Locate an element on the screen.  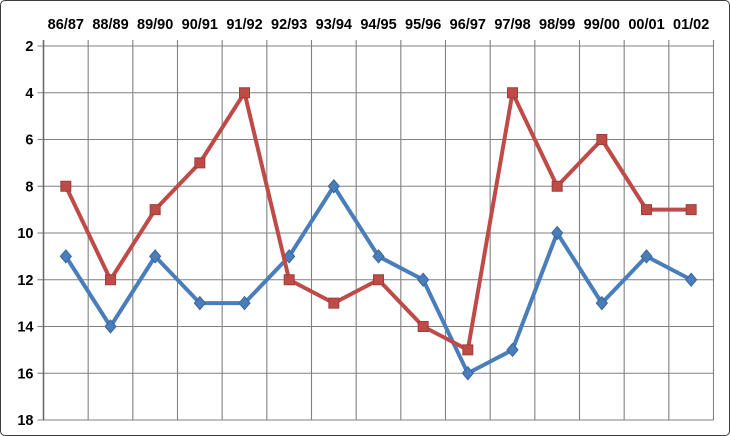
y-tick-label: 12 is located at coordinates (25, 281).